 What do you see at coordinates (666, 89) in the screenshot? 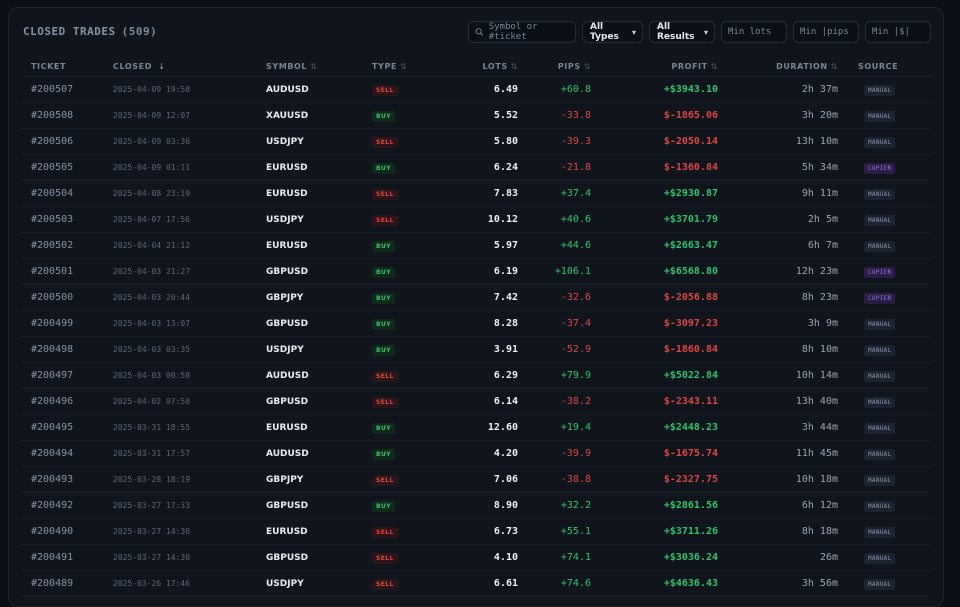
I see `profit-cell: +$3943.10` at bounding box center [666, 89].